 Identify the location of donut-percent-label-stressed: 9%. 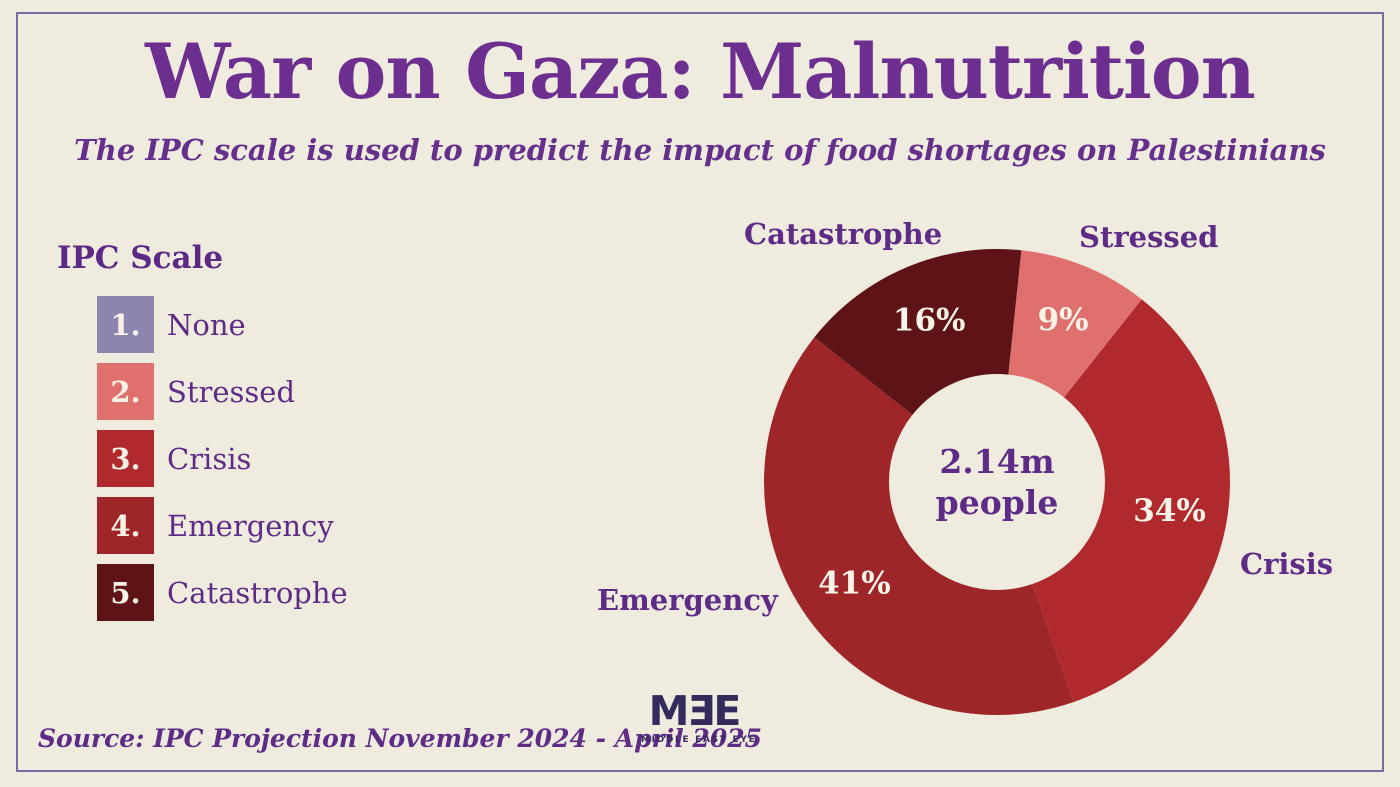
(1063, 320).